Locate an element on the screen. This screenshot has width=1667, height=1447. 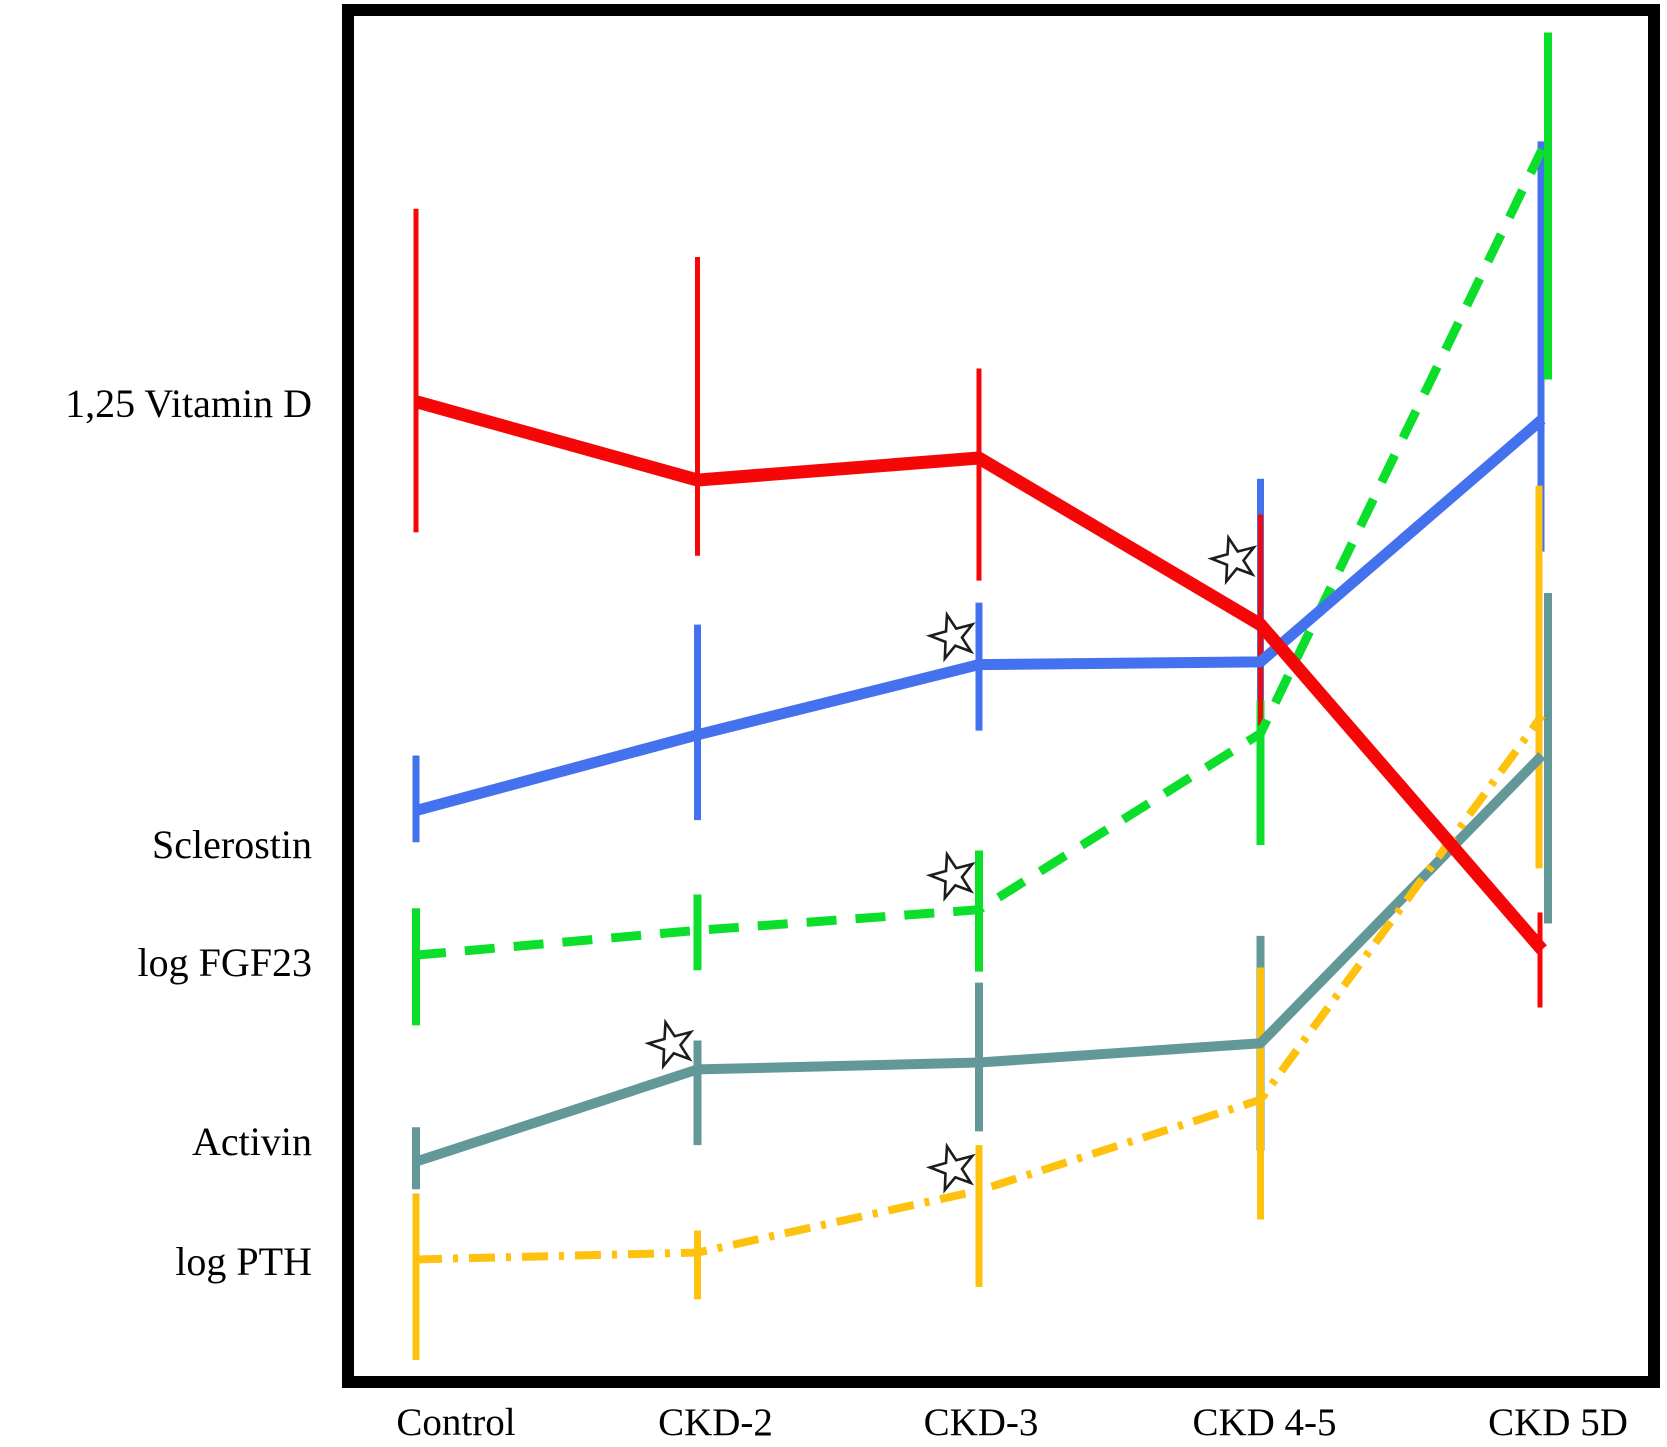
y-label-vitamin-d: 1,25 Vitamin D is located at coordinates (188, 404).